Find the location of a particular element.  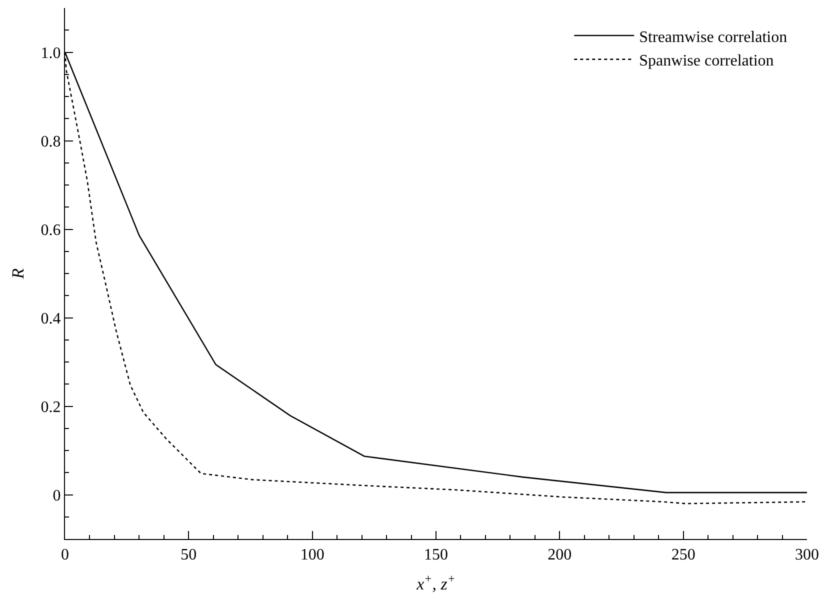

y-tick-label: 0.4 is located at coordinates (50, 319).